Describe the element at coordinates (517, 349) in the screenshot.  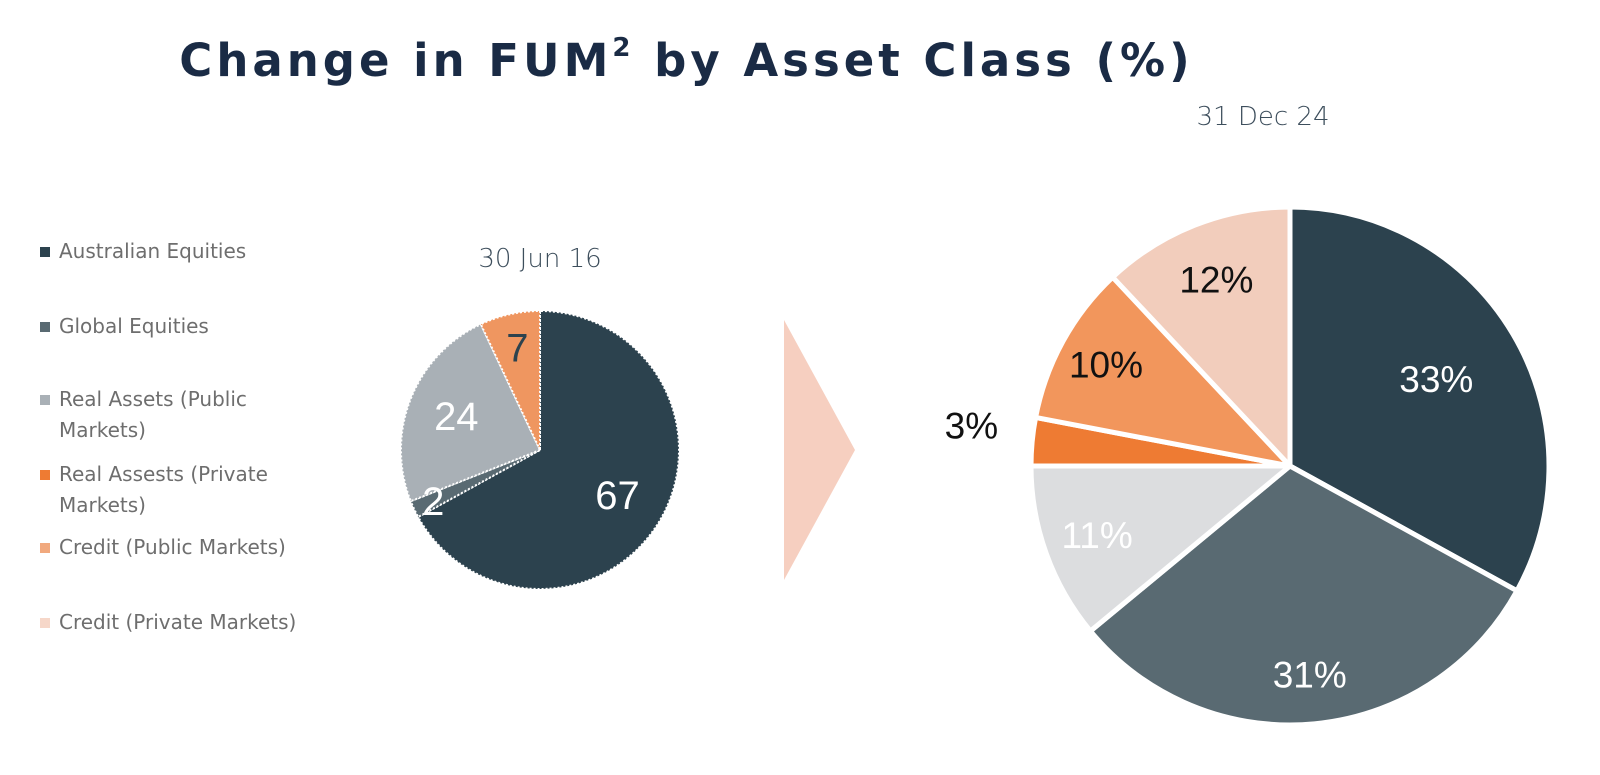
I see `pie-label-credit-public-markets: 7` at that location.